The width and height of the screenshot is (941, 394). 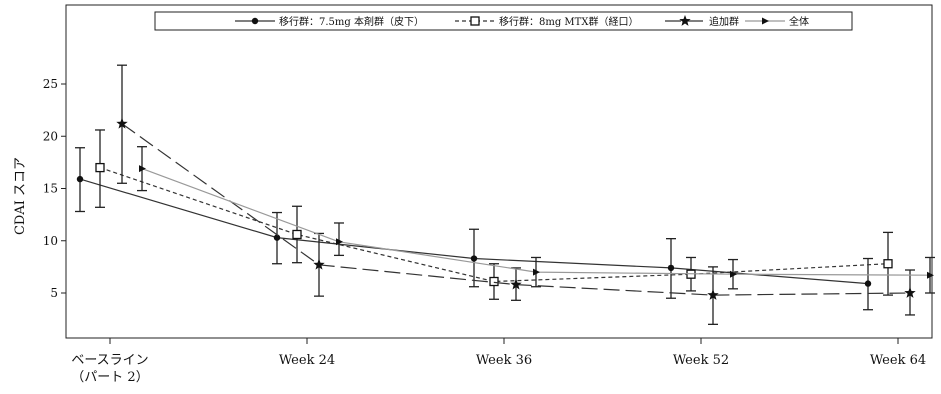 What do you see at coordinates (351, 21) in the screenshot?
I see `legend-label: 移行群：7.5mg 本剤群（皮下）` at bounding box center [351, 21].